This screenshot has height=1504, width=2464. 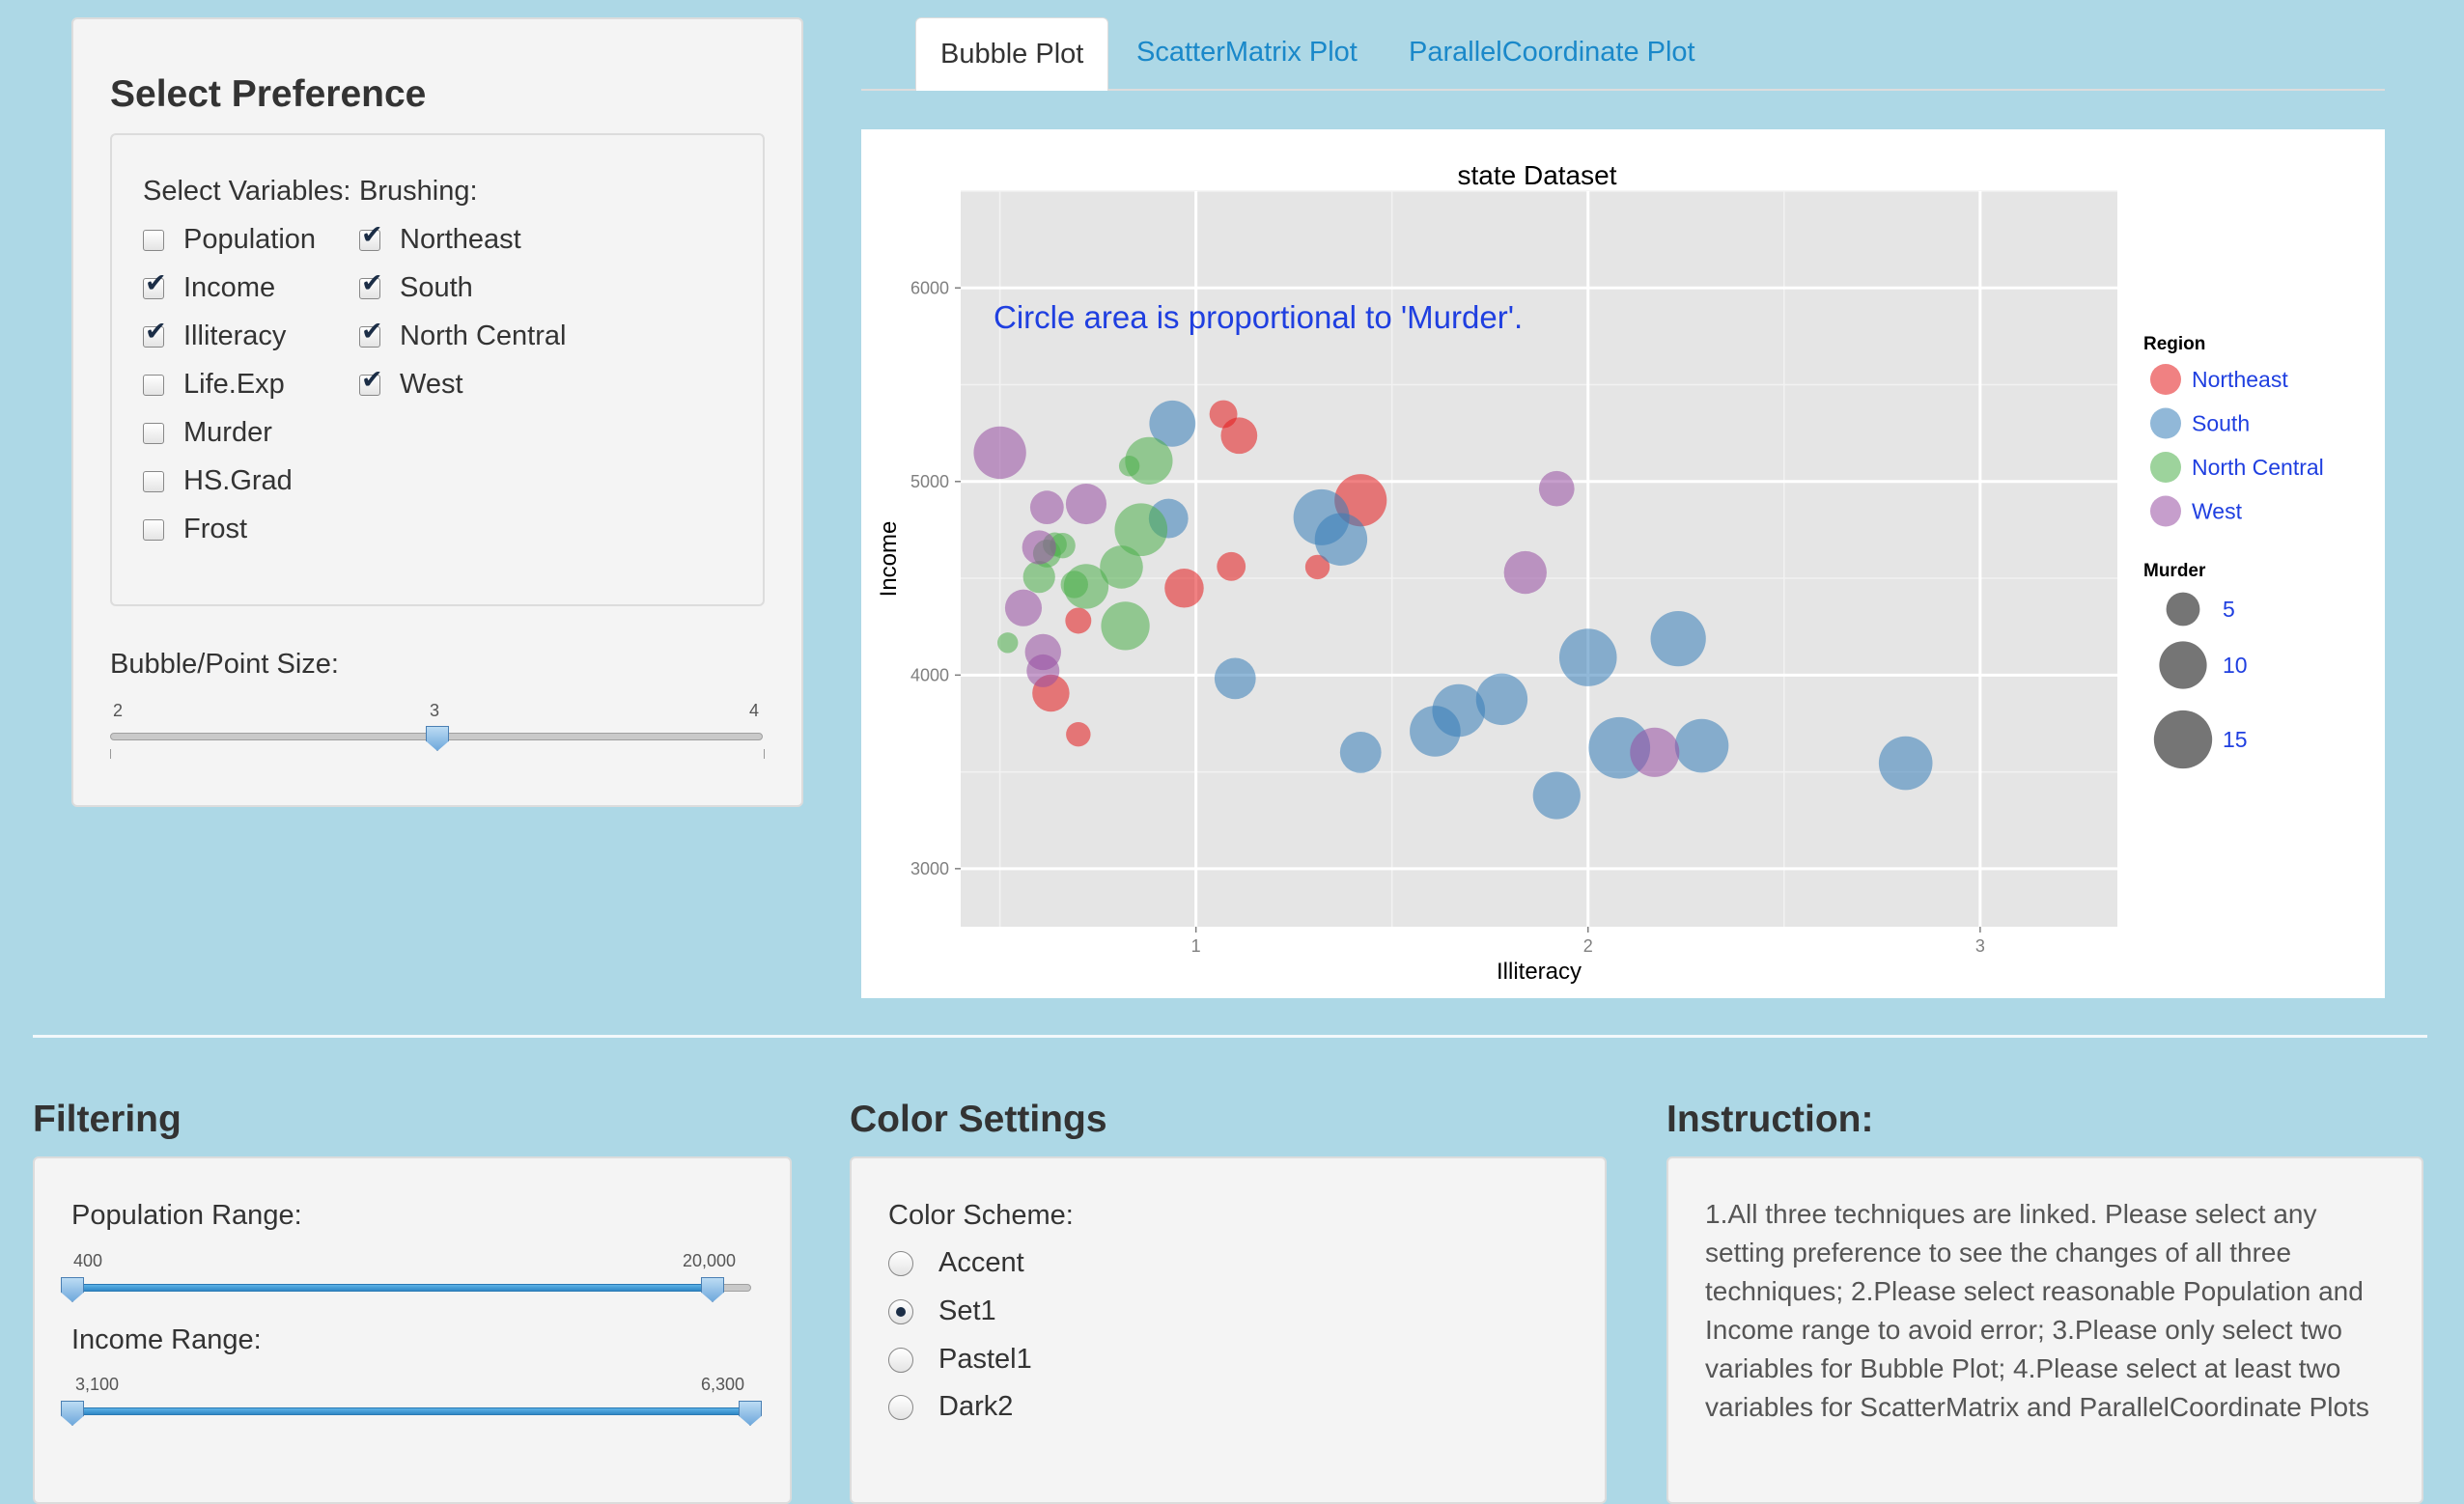 What do you see at coordinates (1230, 1036) in the screenshot?
I see `section-divider` at bounding box center [1230, 1036].